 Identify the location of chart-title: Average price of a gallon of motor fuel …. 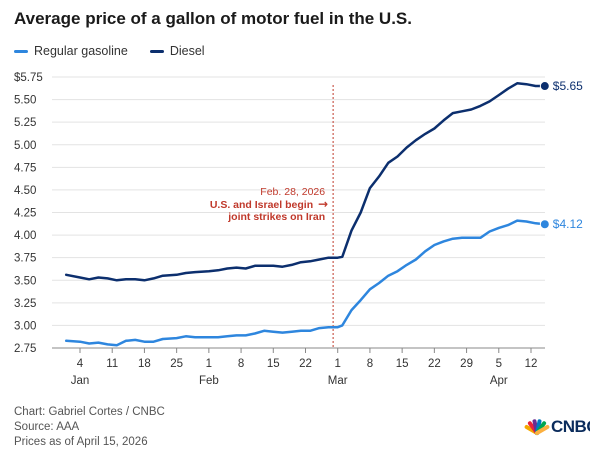
(213, 18).